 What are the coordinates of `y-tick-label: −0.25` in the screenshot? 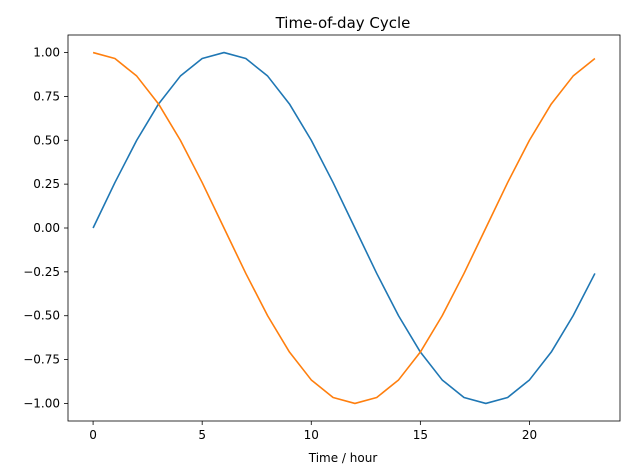 It's located at (41, 272).